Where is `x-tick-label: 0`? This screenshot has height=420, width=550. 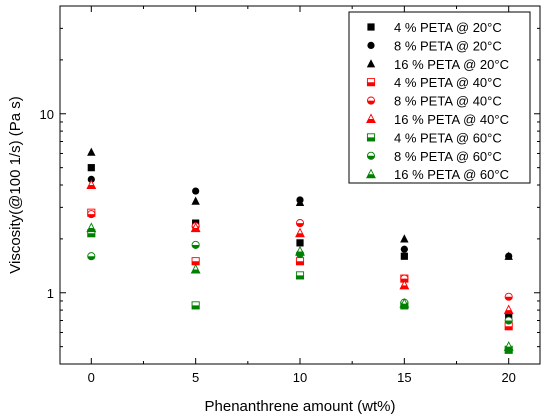
x-tick-label: 0 is located at coordinates (91, 377).